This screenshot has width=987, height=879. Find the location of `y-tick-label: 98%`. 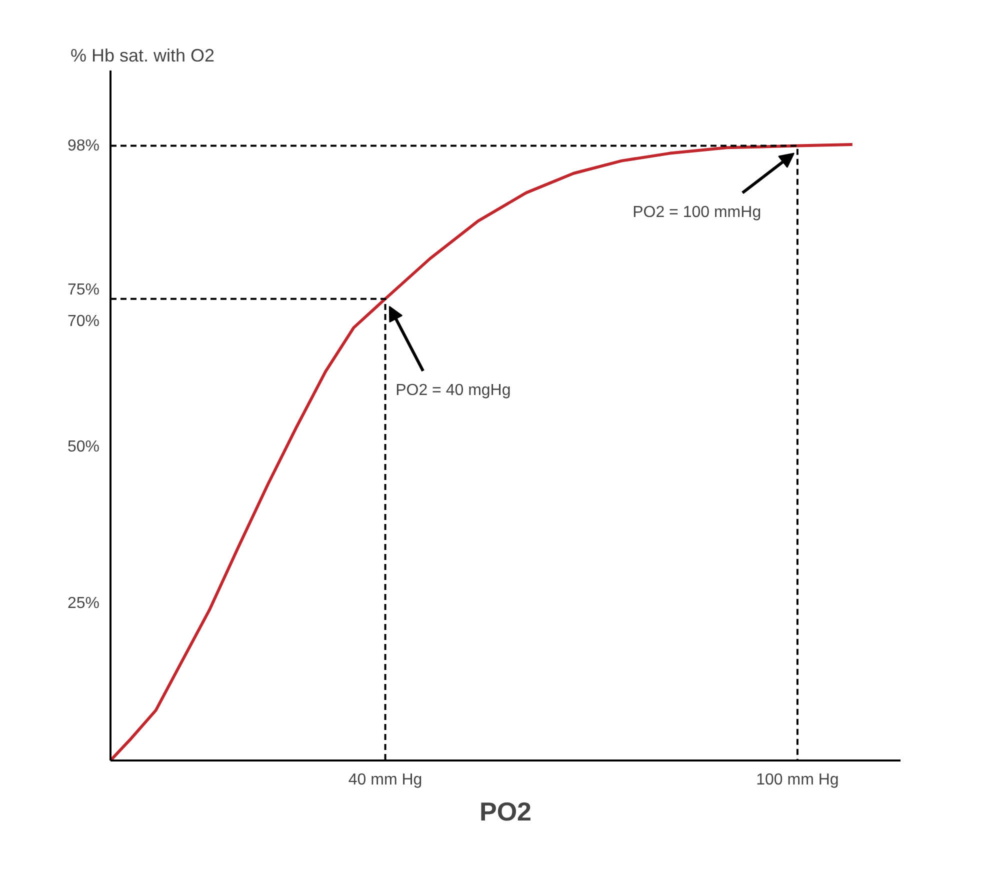

y-tick-label: 98% is located at coordinates (83, 145).